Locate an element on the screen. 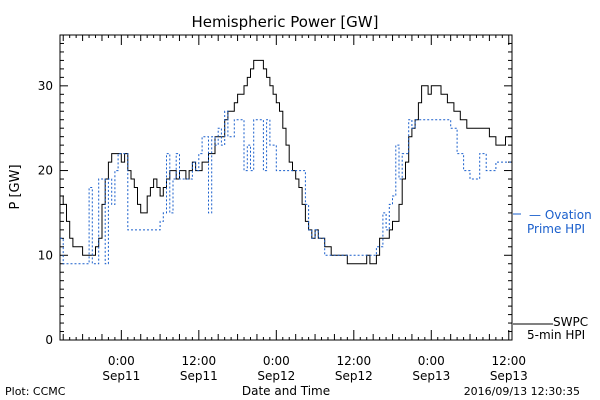  legend-swpc-line1: SWPC is located at coordinates (570, 322).